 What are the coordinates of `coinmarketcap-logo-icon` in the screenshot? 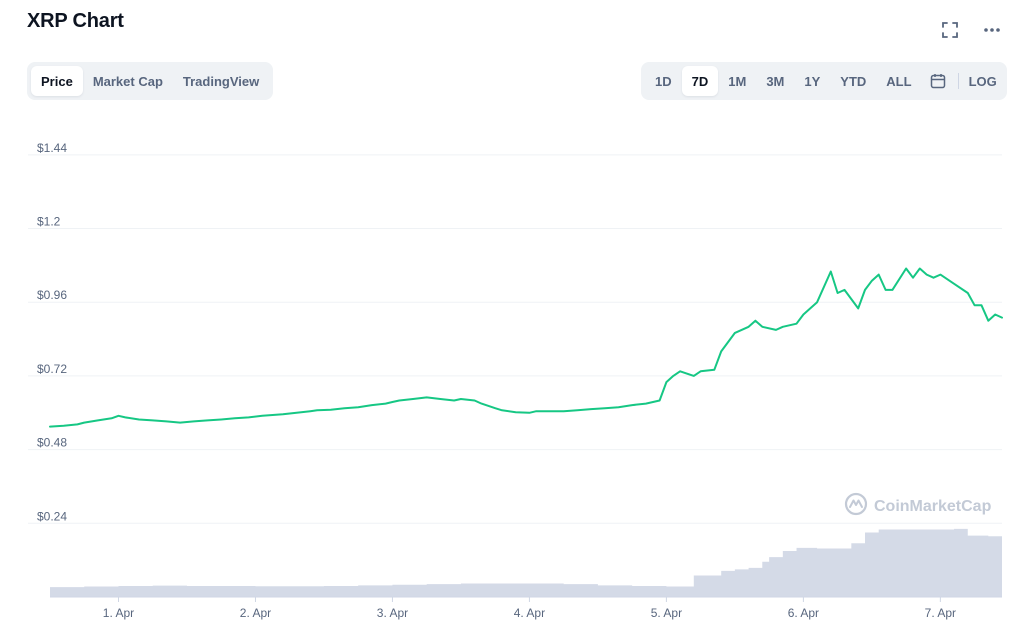 It's located at (856, 504).